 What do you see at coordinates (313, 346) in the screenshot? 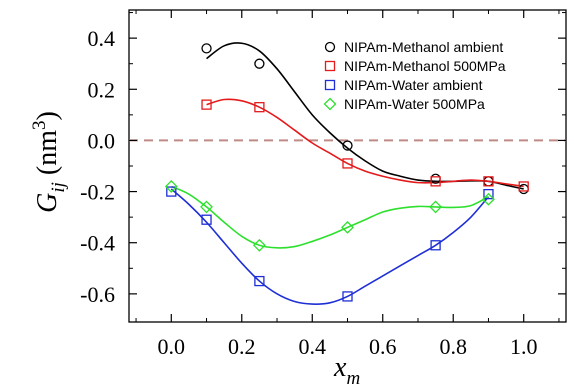
I see `x-tick-label: 0.4` at bounding box center [313, 346].